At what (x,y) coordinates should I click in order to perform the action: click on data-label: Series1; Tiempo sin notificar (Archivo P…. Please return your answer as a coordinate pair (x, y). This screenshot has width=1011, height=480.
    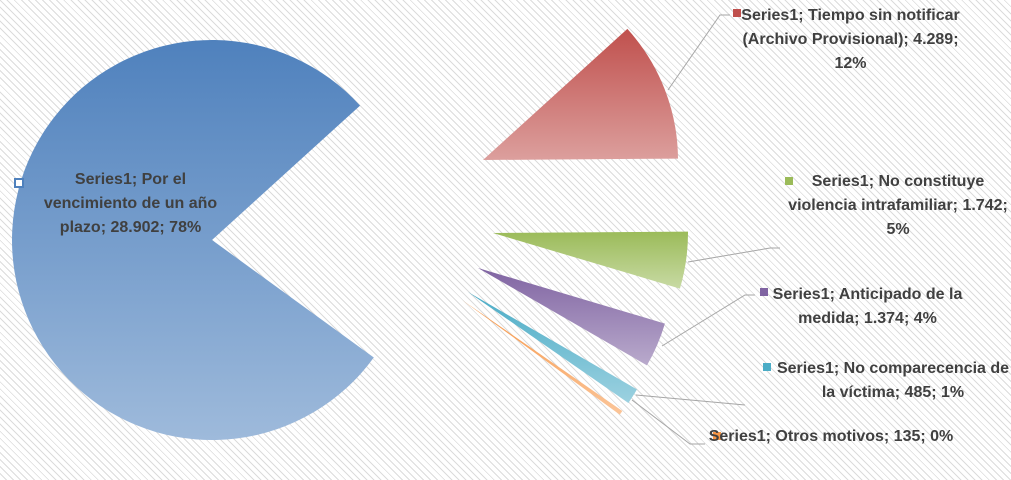
    Looking at the image, I should click on (850, 39).